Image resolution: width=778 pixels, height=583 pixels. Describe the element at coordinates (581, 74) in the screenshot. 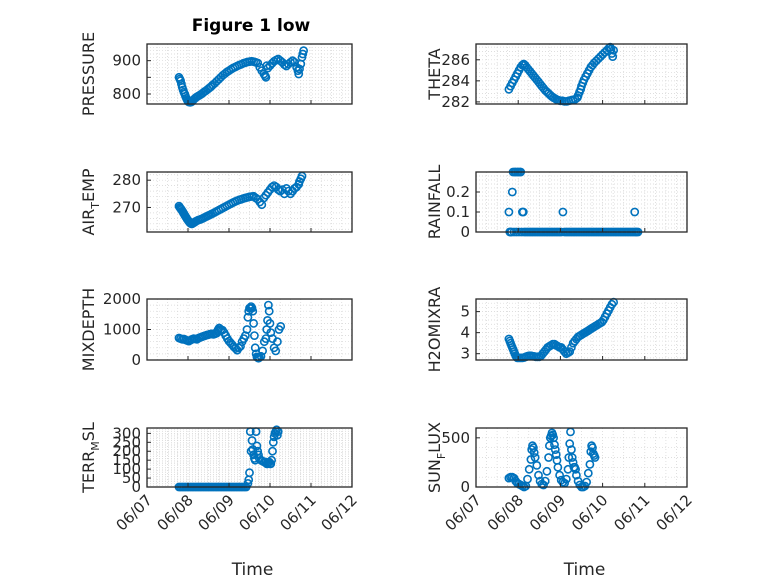

I see `theta-axes-box` at that location.